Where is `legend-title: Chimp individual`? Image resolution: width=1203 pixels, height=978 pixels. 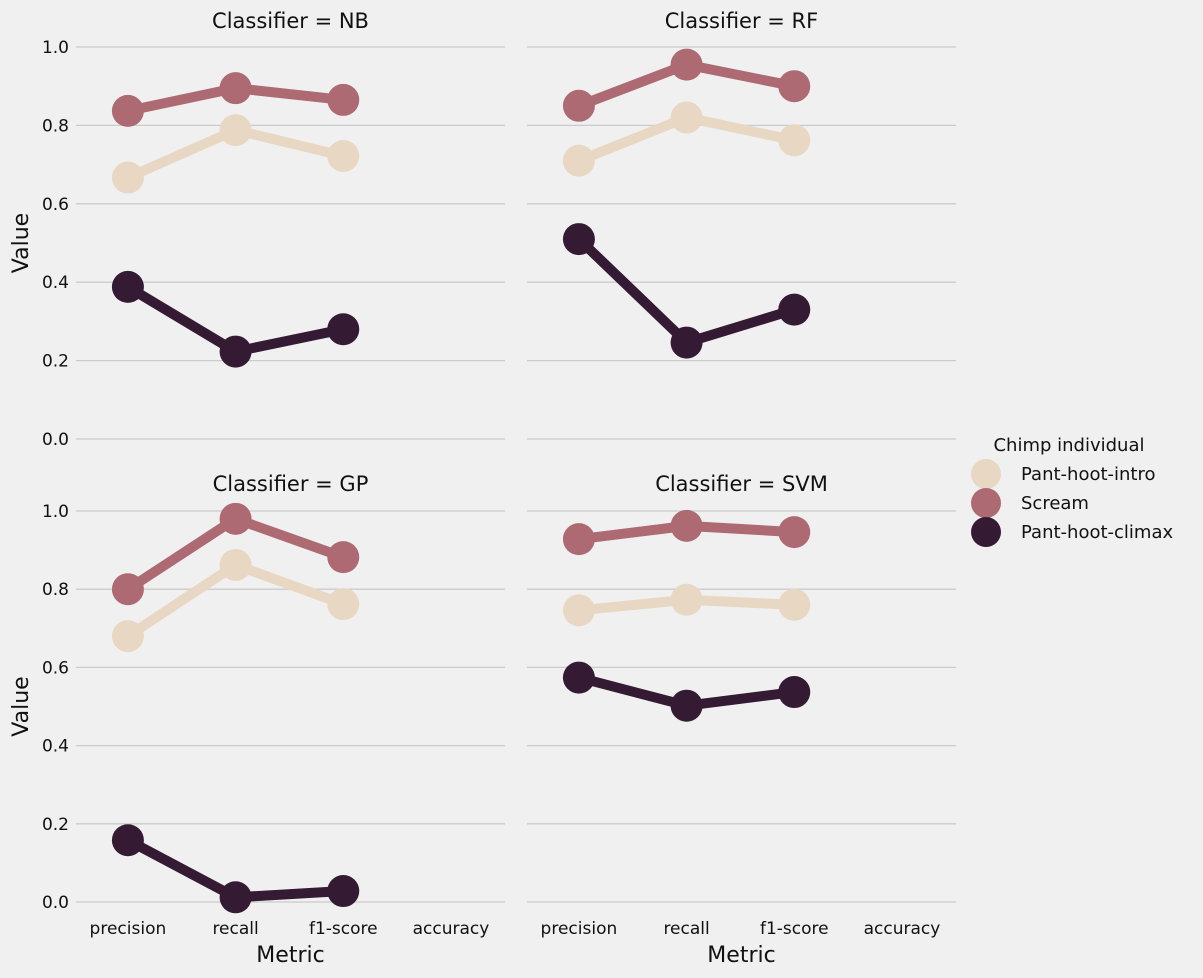 legend-title: Chimp individual is located at coordinates (1068, 445).